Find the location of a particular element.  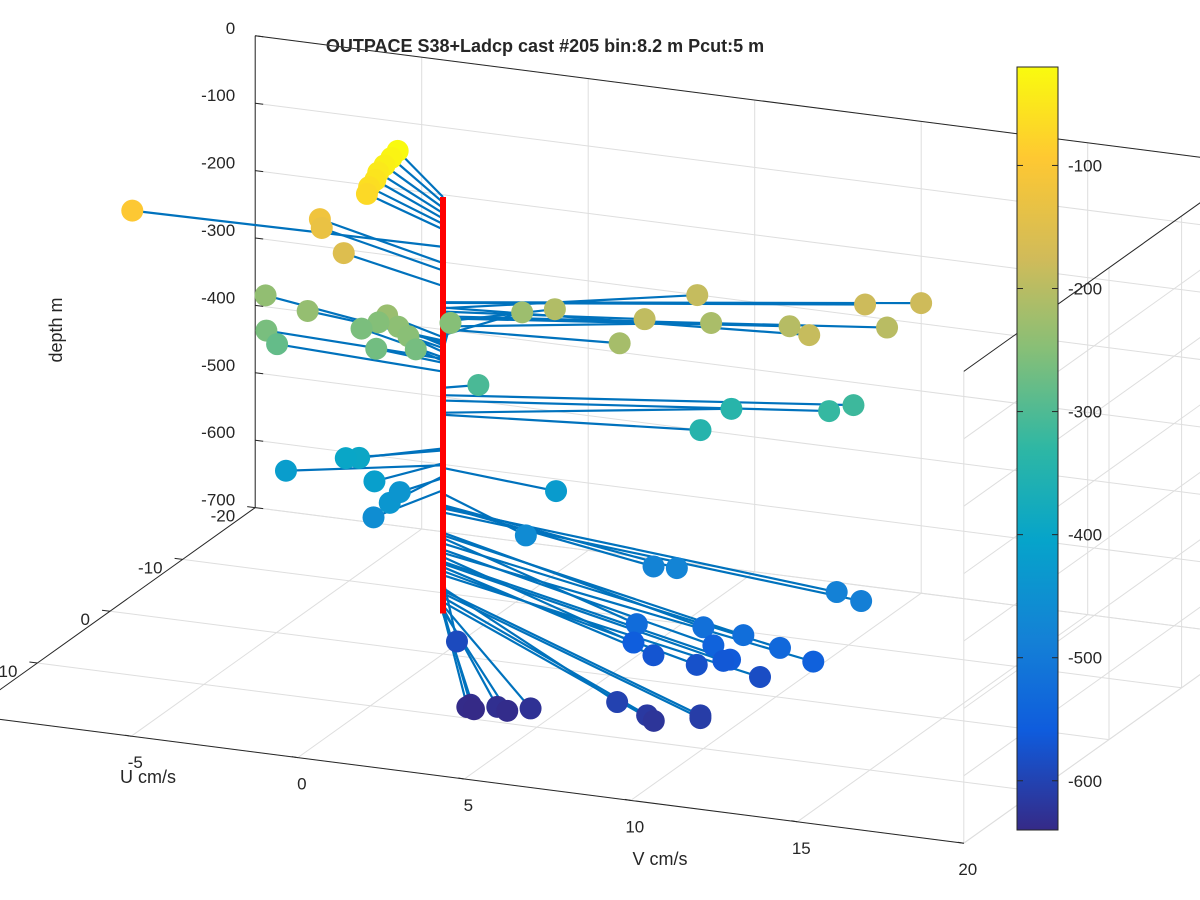

z-tick-label: -200 is located at coordinates (218, 163).